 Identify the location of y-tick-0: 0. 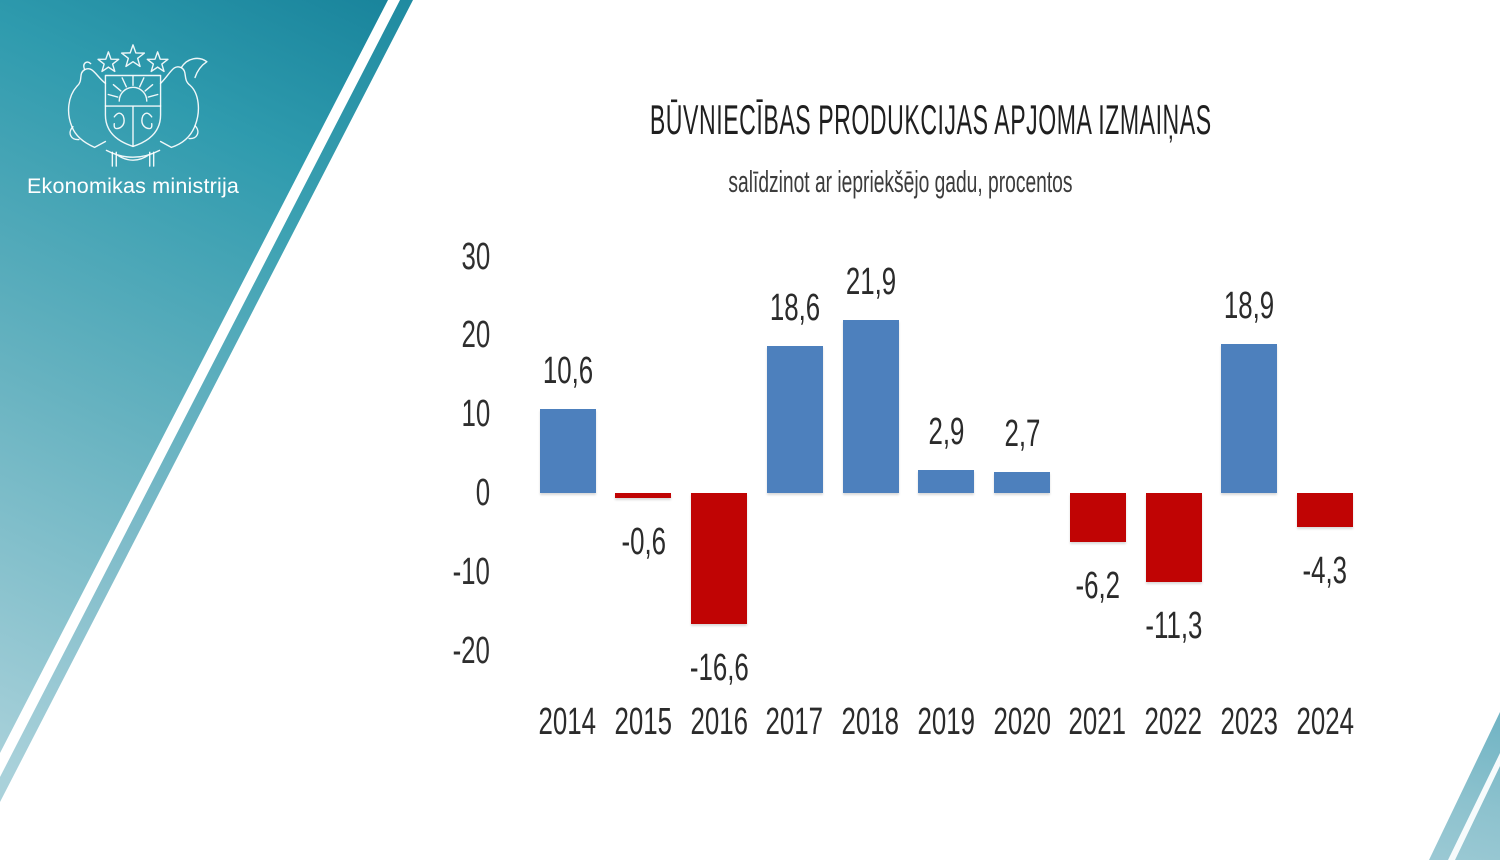
(445, 493).